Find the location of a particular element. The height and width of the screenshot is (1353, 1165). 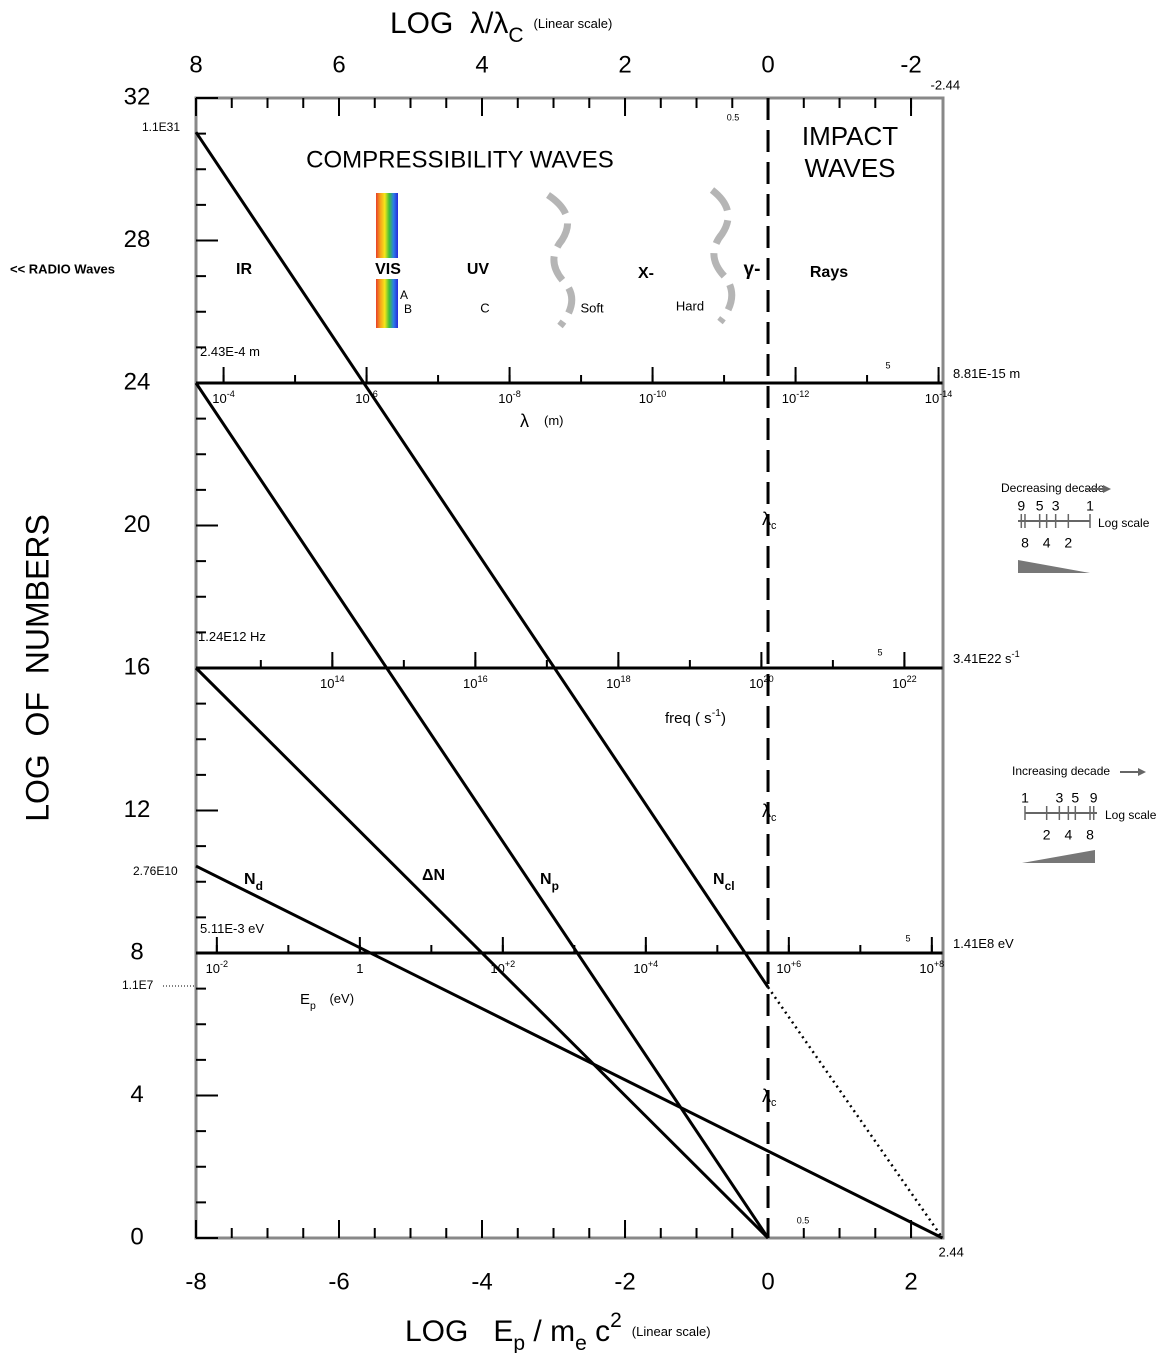

log-tick-label: 10-12 is located at coordinates (796, 397).